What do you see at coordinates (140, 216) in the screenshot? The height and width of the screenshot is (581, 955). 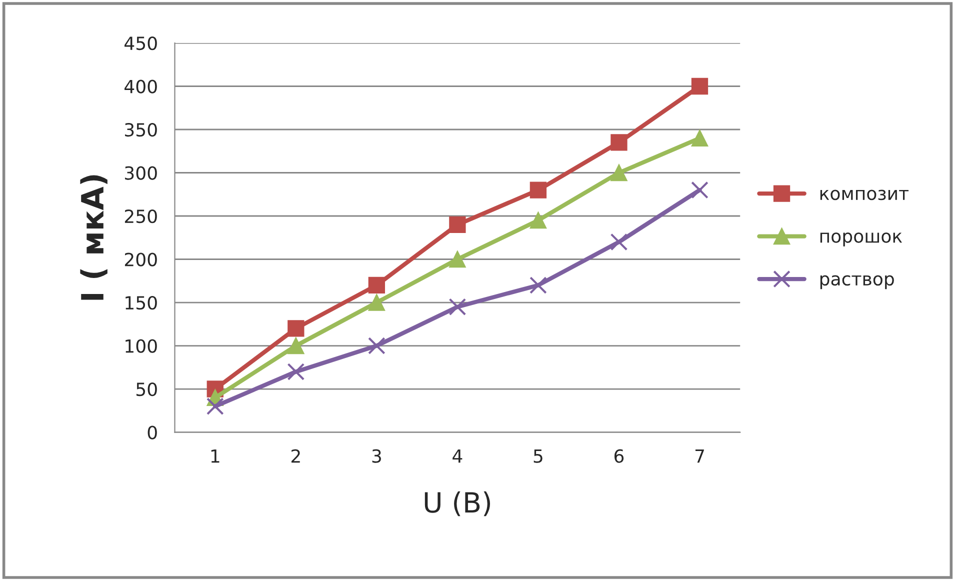 I see `y-tick-label: 250` at bounding box center [140, 216].